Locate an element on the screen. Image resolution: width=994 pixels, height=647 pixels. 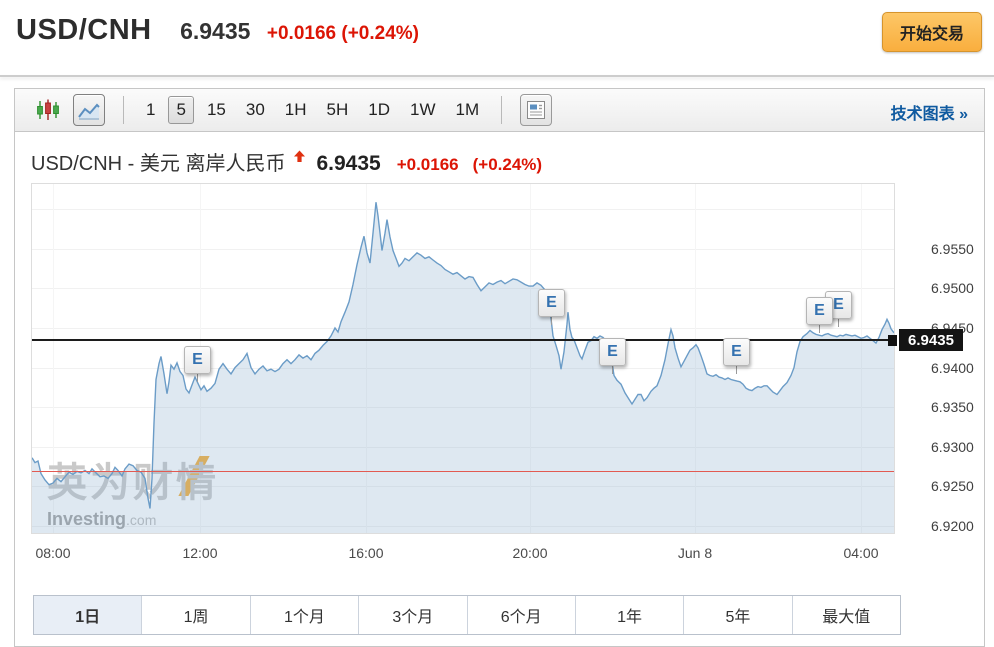
last-price-tick is located at coordinates (892, 340).